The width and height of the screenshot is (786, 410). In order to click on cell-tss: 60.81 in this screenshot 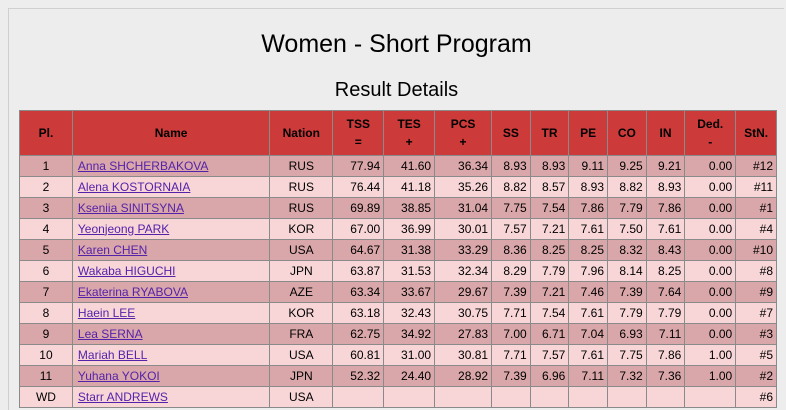, I will do `click(358, 355)`.